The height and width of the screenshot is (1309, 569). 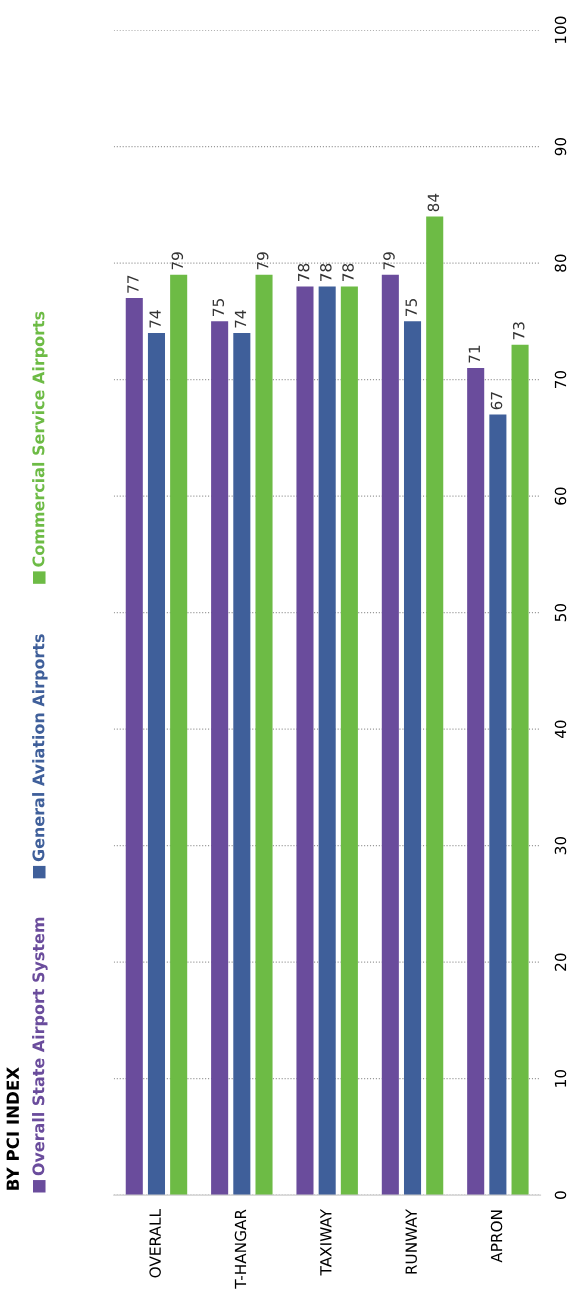 I want to click on data-label: 67, so click(x=496, y=401).